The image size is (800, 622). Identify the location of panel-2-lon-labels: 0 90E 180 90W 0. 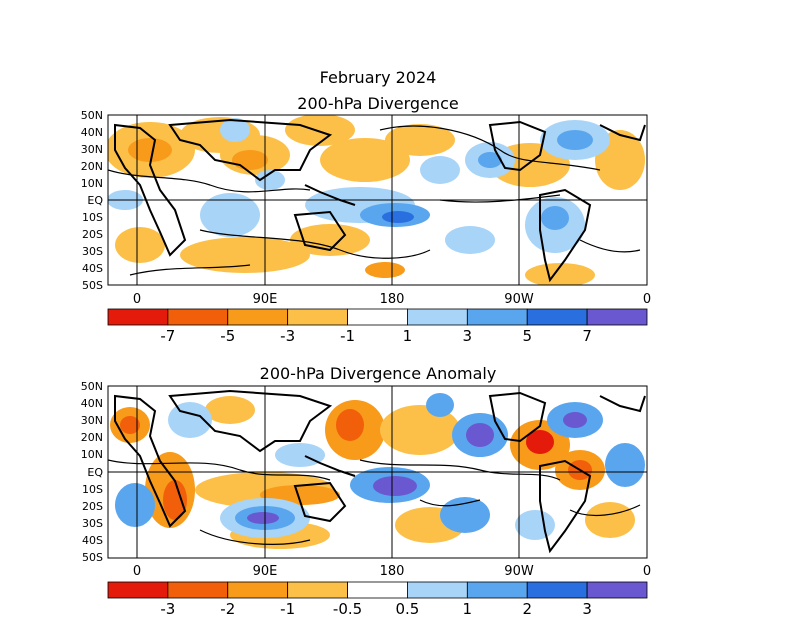
(392, 571).